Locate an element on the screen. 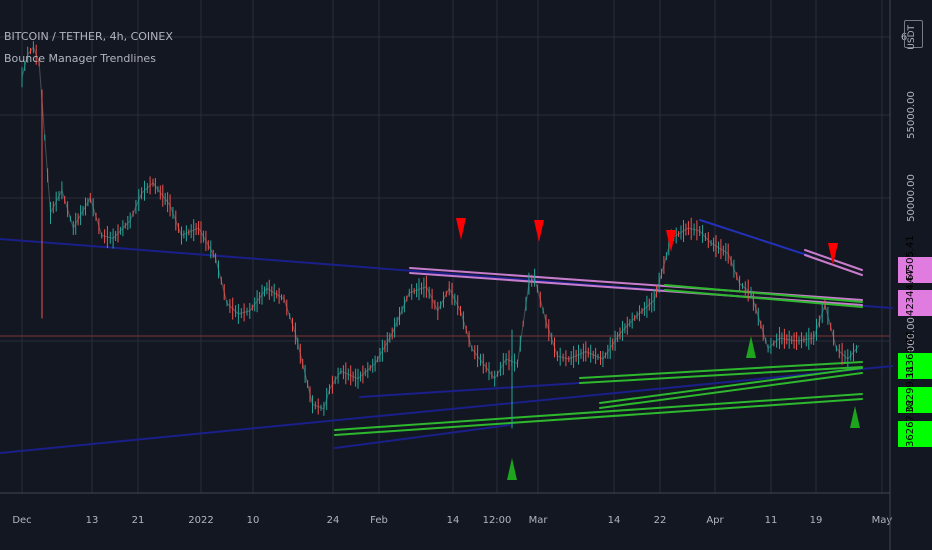 Image resolution: width=932 pixels, height=550 pixels. x-tick-label: 2022 is located at coordinates (200, 520).